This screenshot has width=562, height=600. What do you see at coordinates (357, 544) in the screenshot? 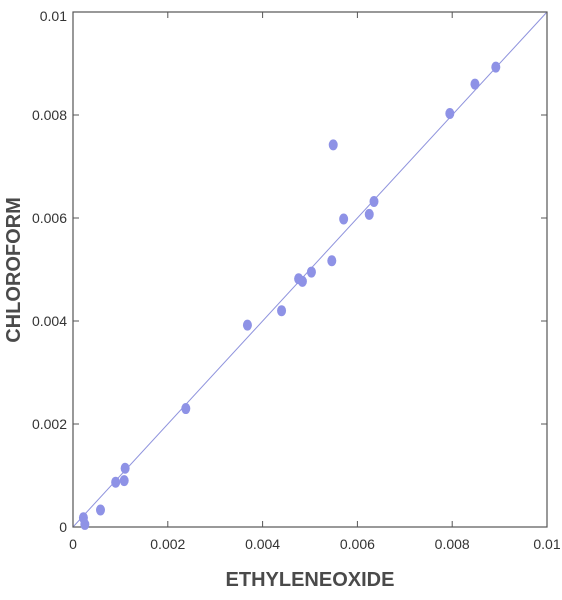
I see `x-tick-label: 0.006` at bounding box center [357, 544].